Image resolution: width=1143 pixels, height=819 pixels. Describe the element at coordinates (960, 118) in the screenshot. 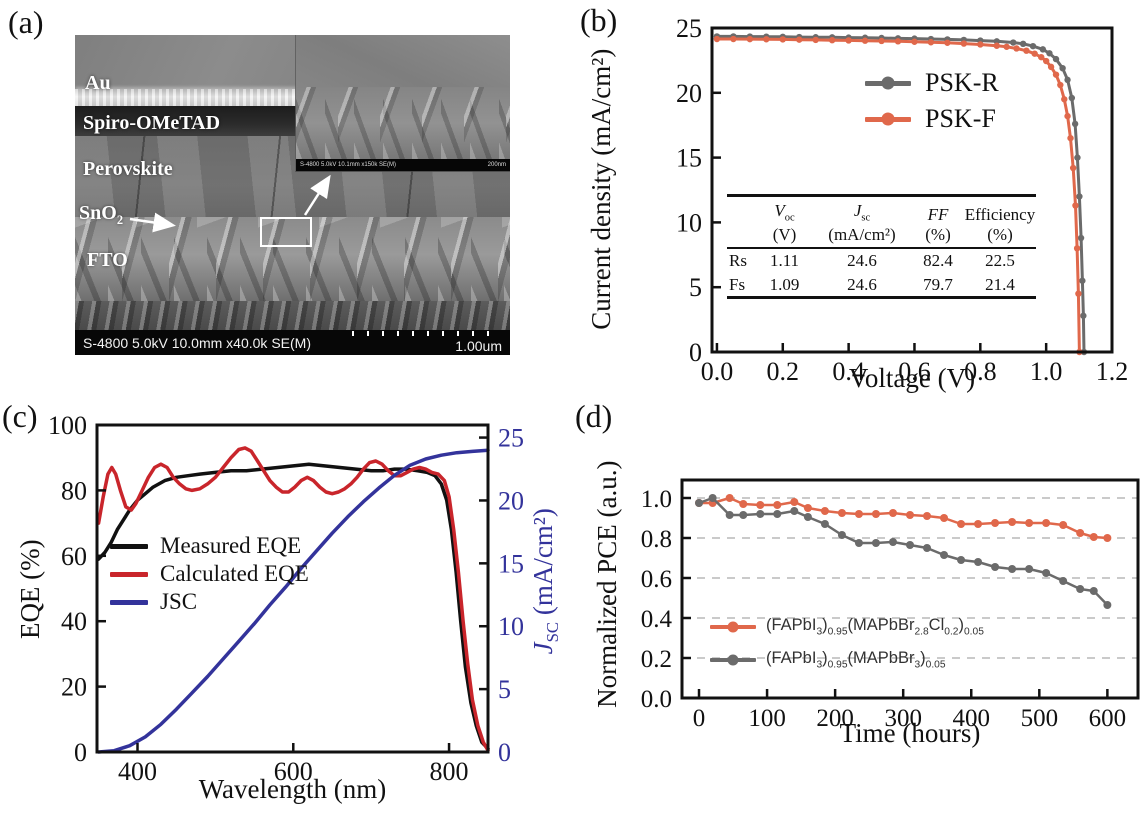

I see `psk-f-label: PSK-F` at that location.